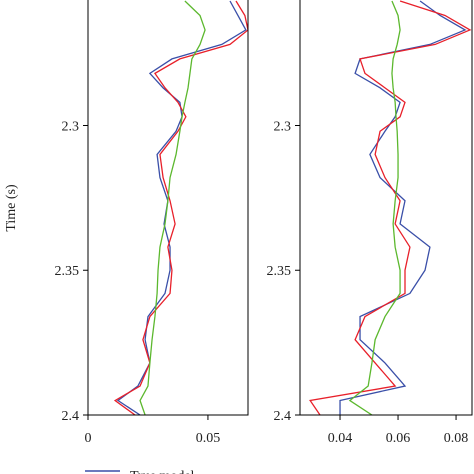 The image size is (474, 474). I want to click on x-tick-label: 0.05, so click(208, 438).